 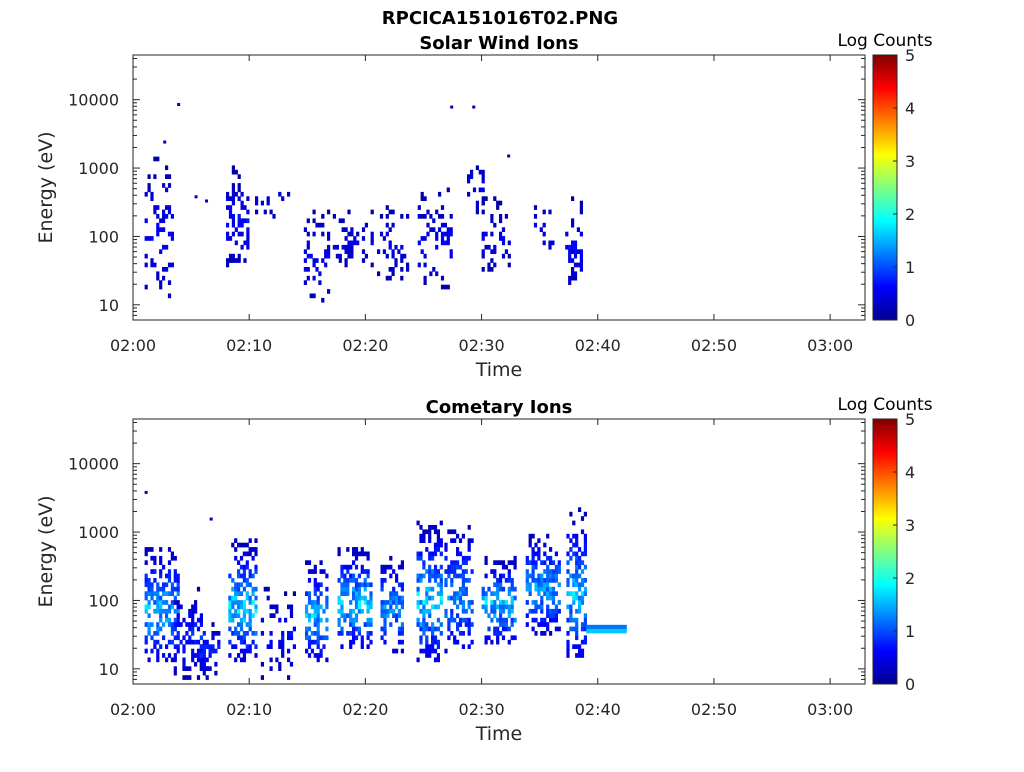 I want to click on colorbar-gradient, so click(x=885, y=187).